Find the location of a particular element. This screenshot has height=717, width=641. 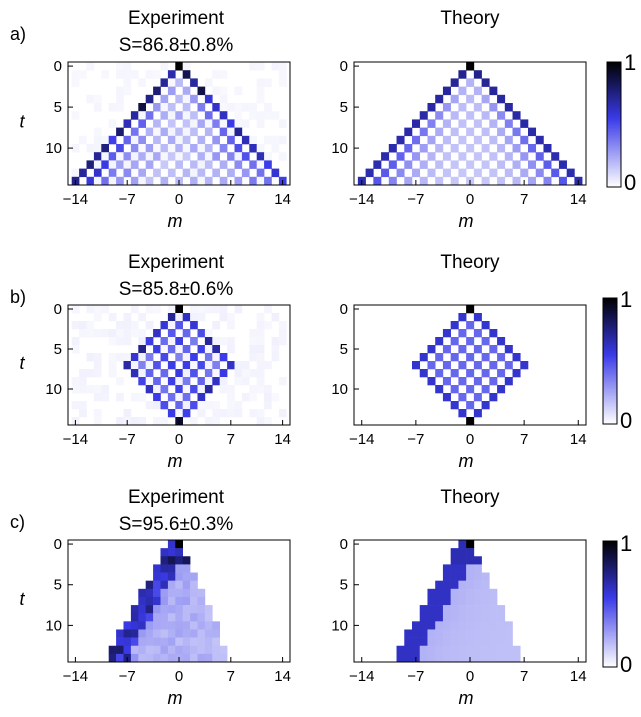

heatmap-b-theory: −14 −7 0 7 14 0 5 10 m is located at coordinates (458, 386).